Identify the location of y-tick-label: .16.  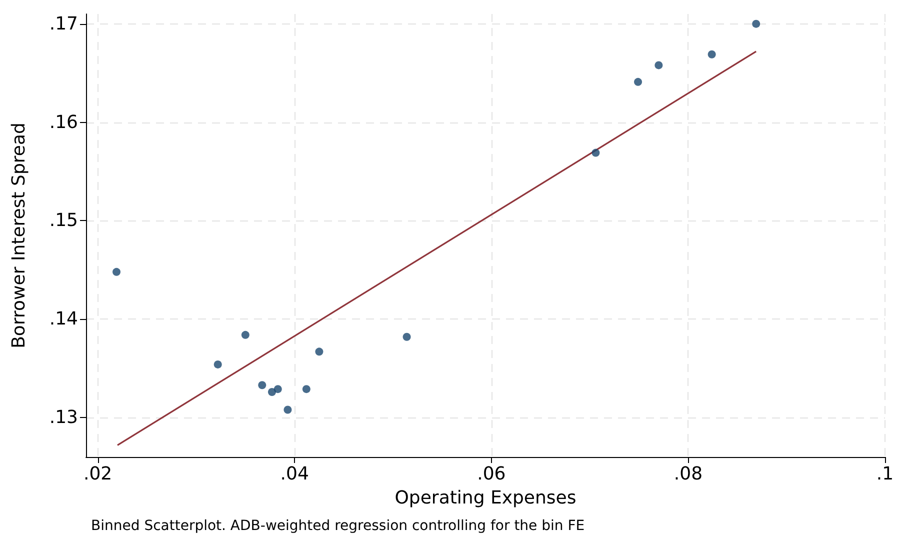
(63, 122).